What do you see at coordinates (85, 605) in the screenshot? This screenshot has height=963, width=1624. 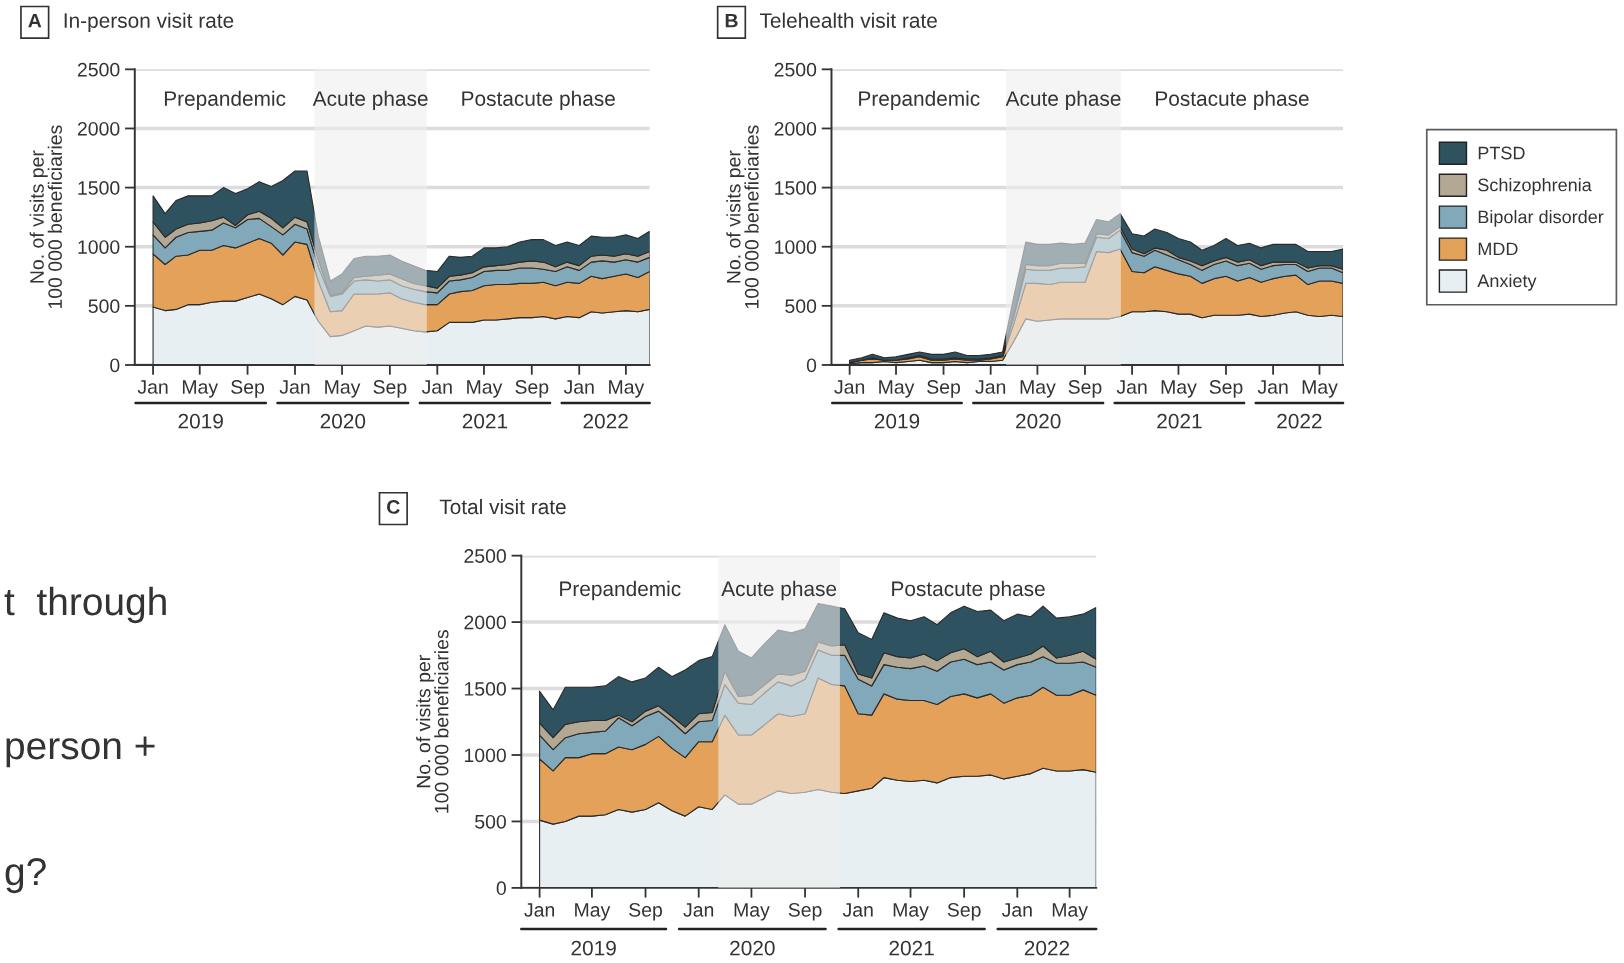 I see `text: t through` at bounding box center [85, 605].